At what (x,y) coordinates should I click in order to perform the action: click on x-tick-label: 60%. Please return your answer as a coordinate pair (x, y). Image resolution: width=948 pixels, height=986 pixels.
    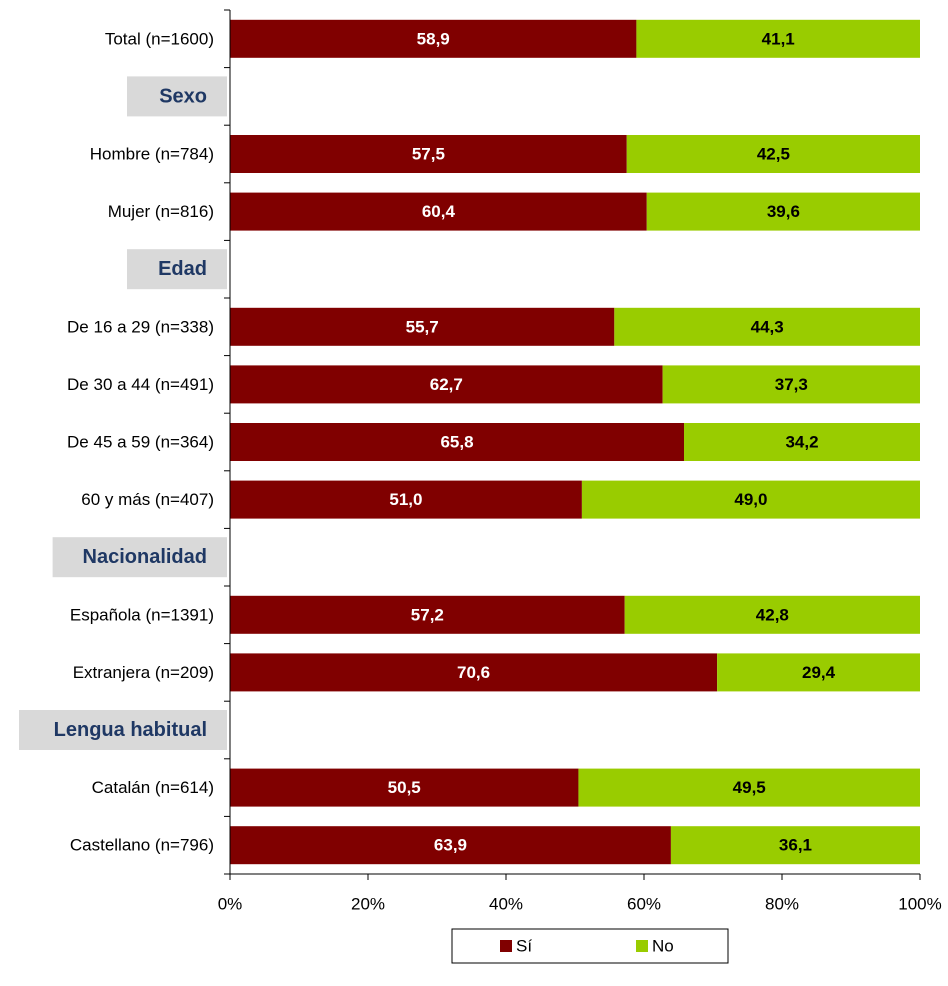
    Looking at the image, I should click on (644, 904).